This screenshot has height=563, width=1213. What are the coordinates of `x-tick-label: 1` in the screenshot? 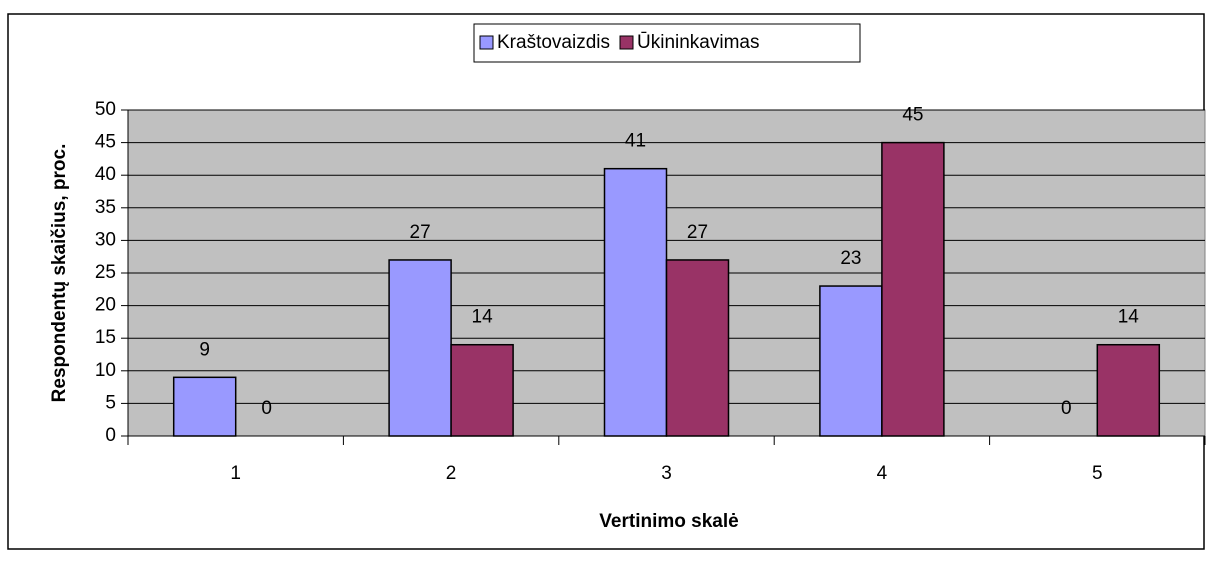 It's located at (235, 473).